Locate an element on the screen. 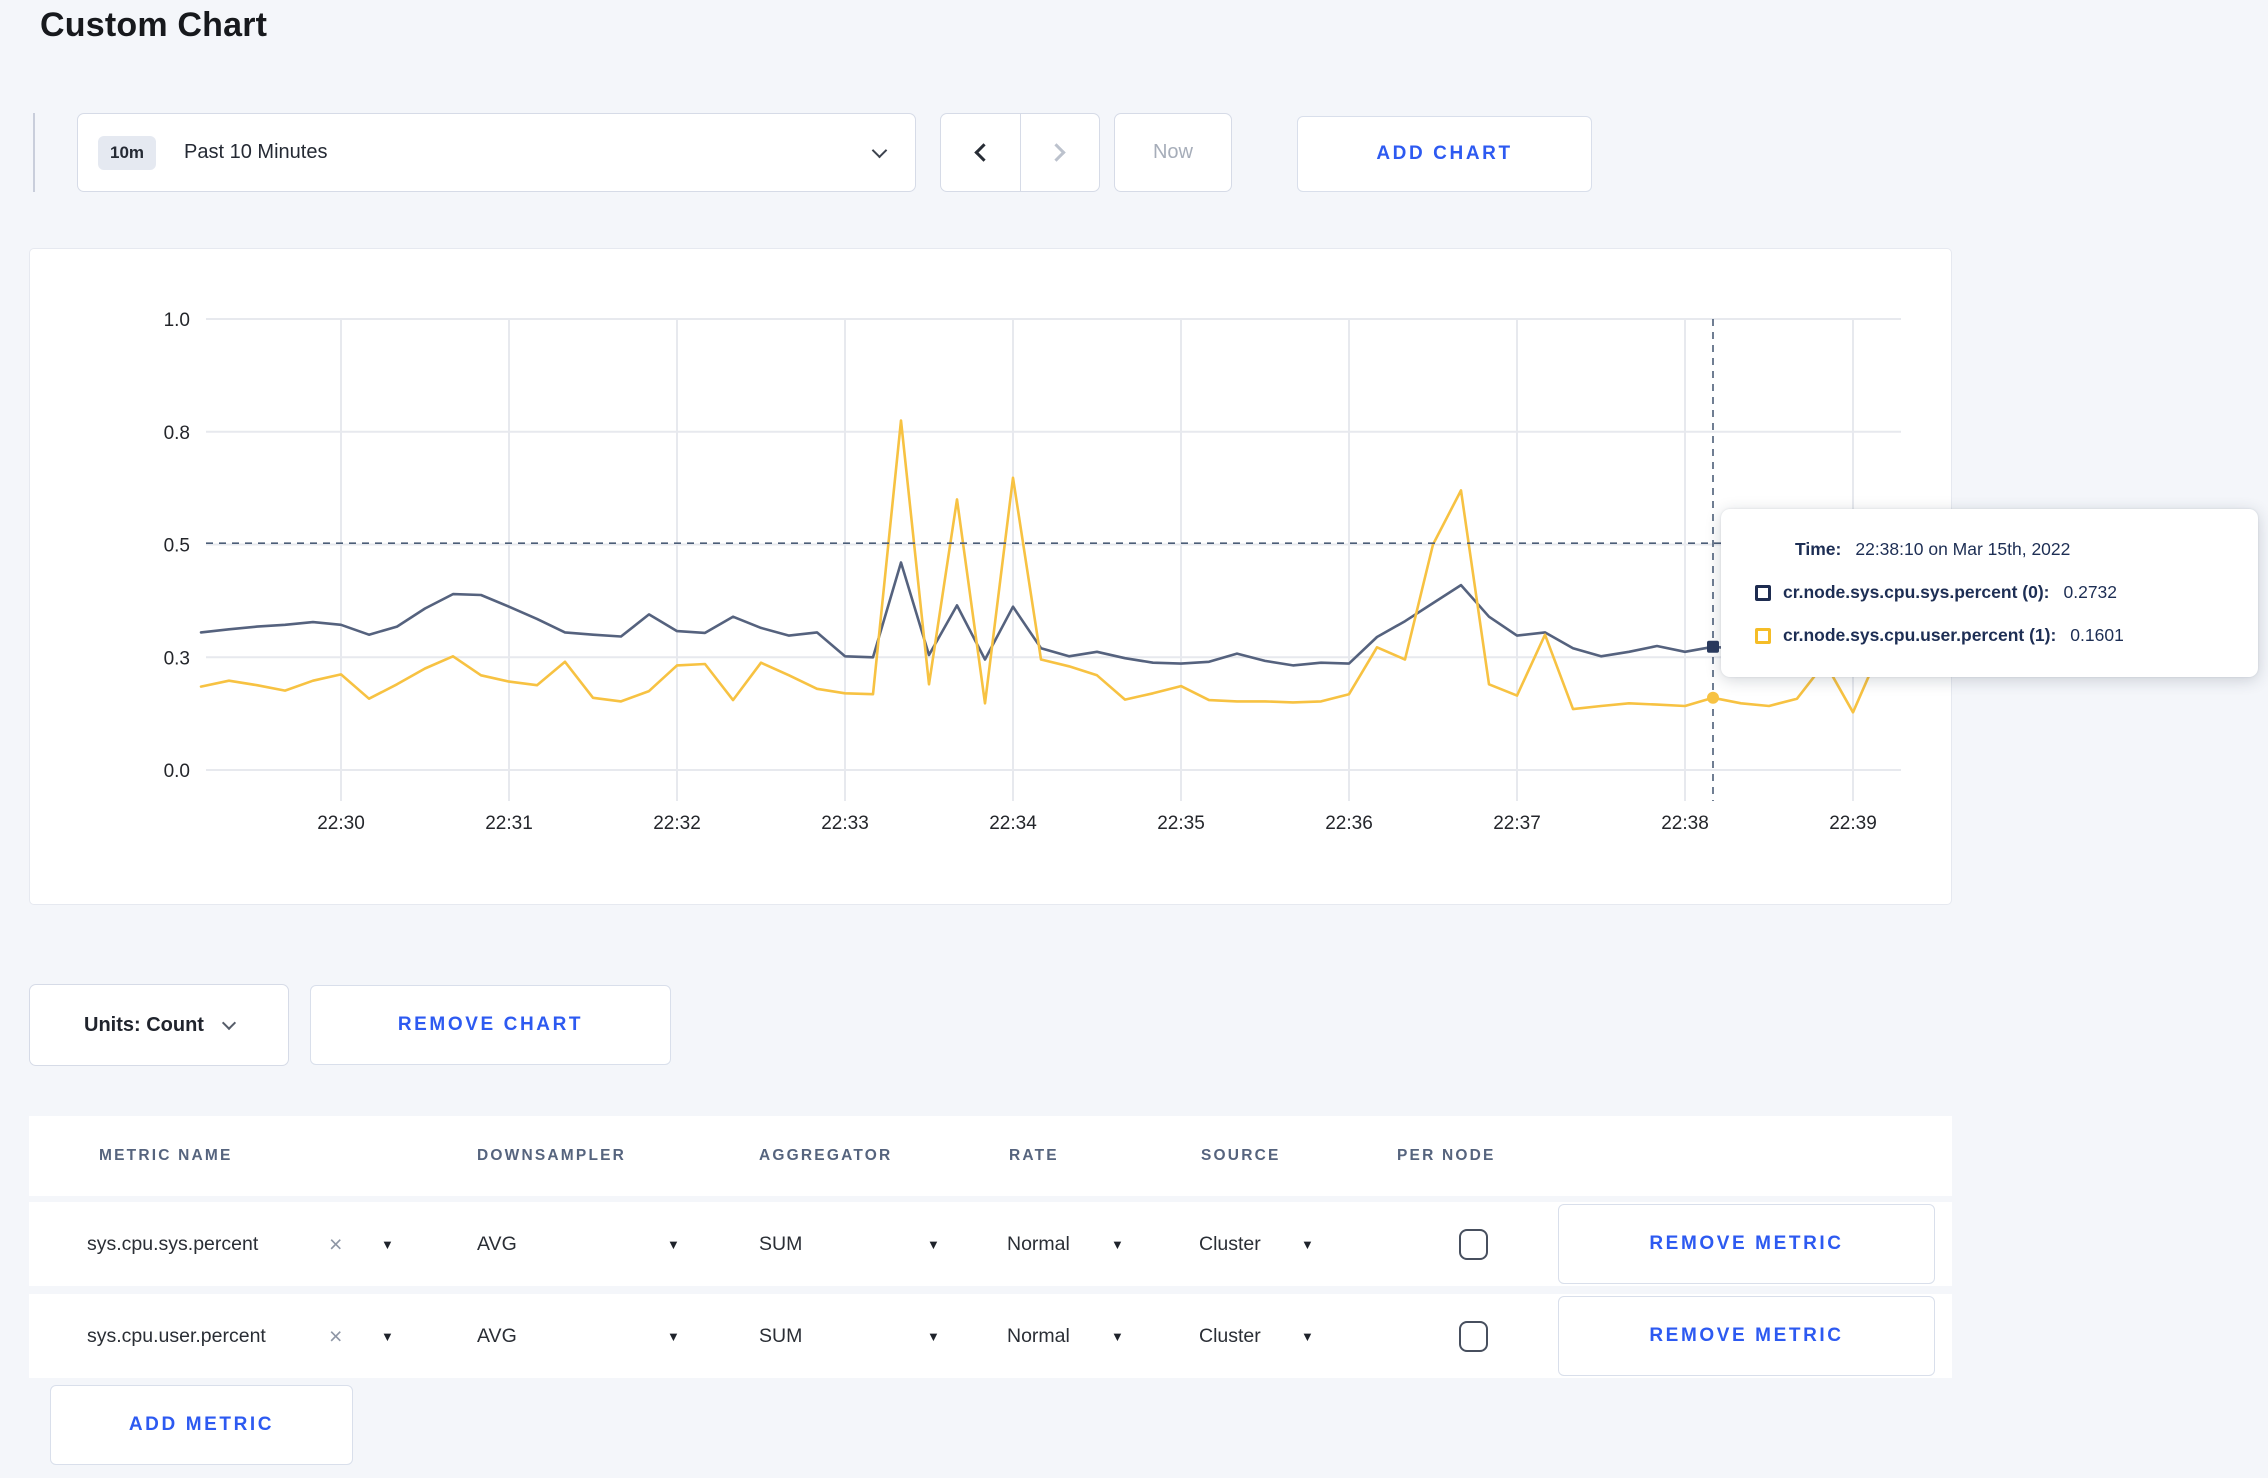  svg-text: 22:31 is located at coordinates (509, 823).